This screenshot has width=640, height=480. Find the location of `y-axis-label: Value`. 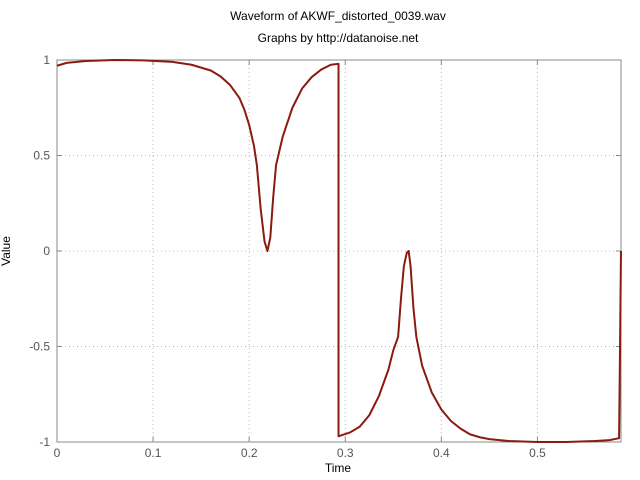

y-axis-label: Value is located at coordinates (6, 251).